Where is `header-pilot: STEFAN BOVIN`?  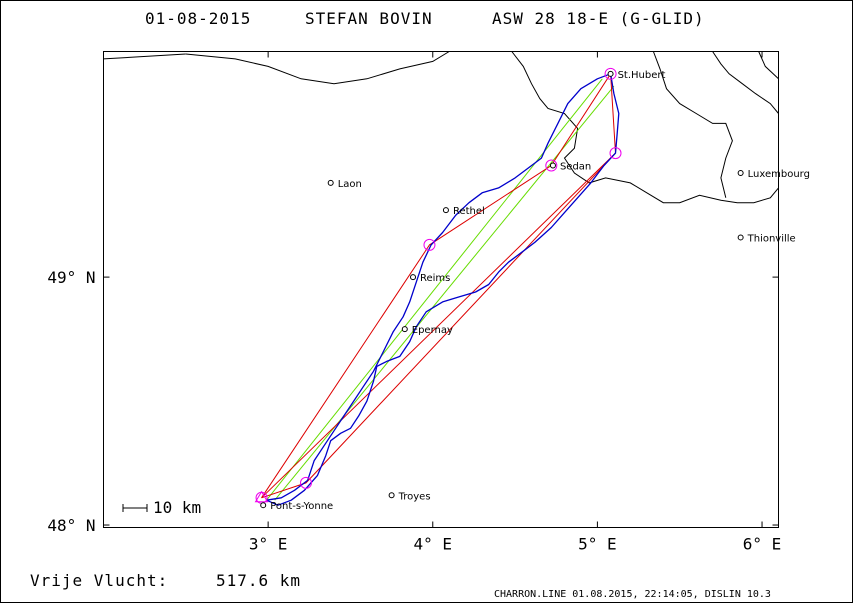
header-pilot: STEFAN BOVIN is located at coordinates (369, 18).